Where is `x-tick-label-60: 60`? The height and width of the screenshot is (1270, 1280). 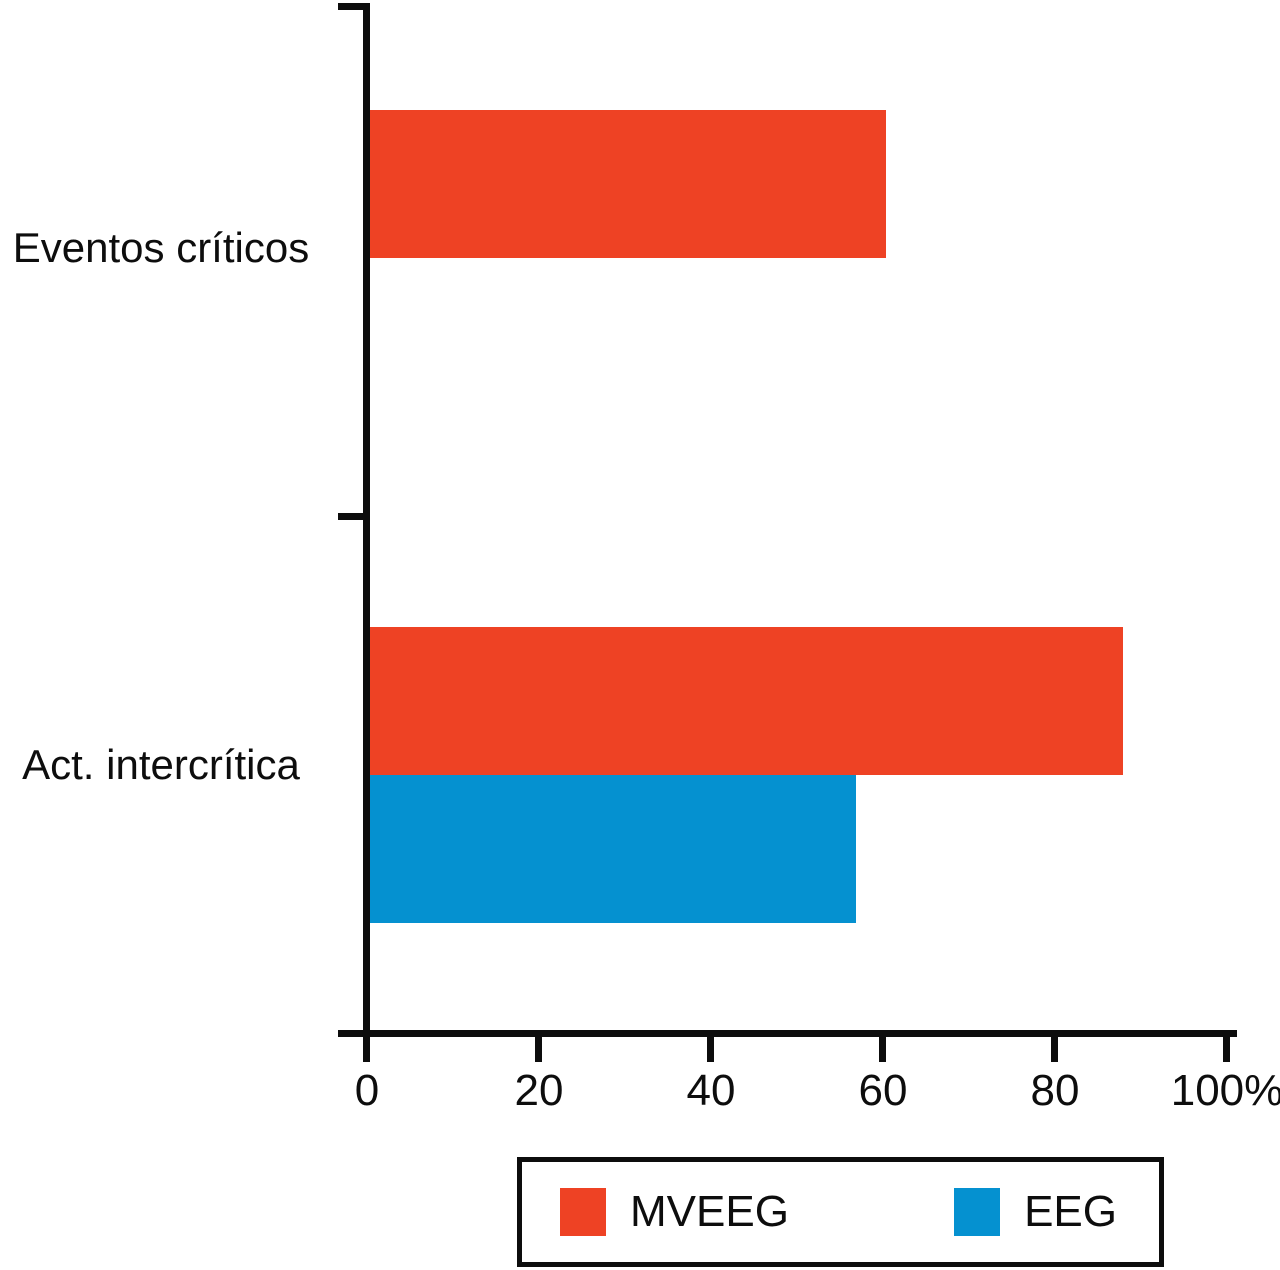
x-tick-label-60: 60 is located at coordinates (883, 1090).